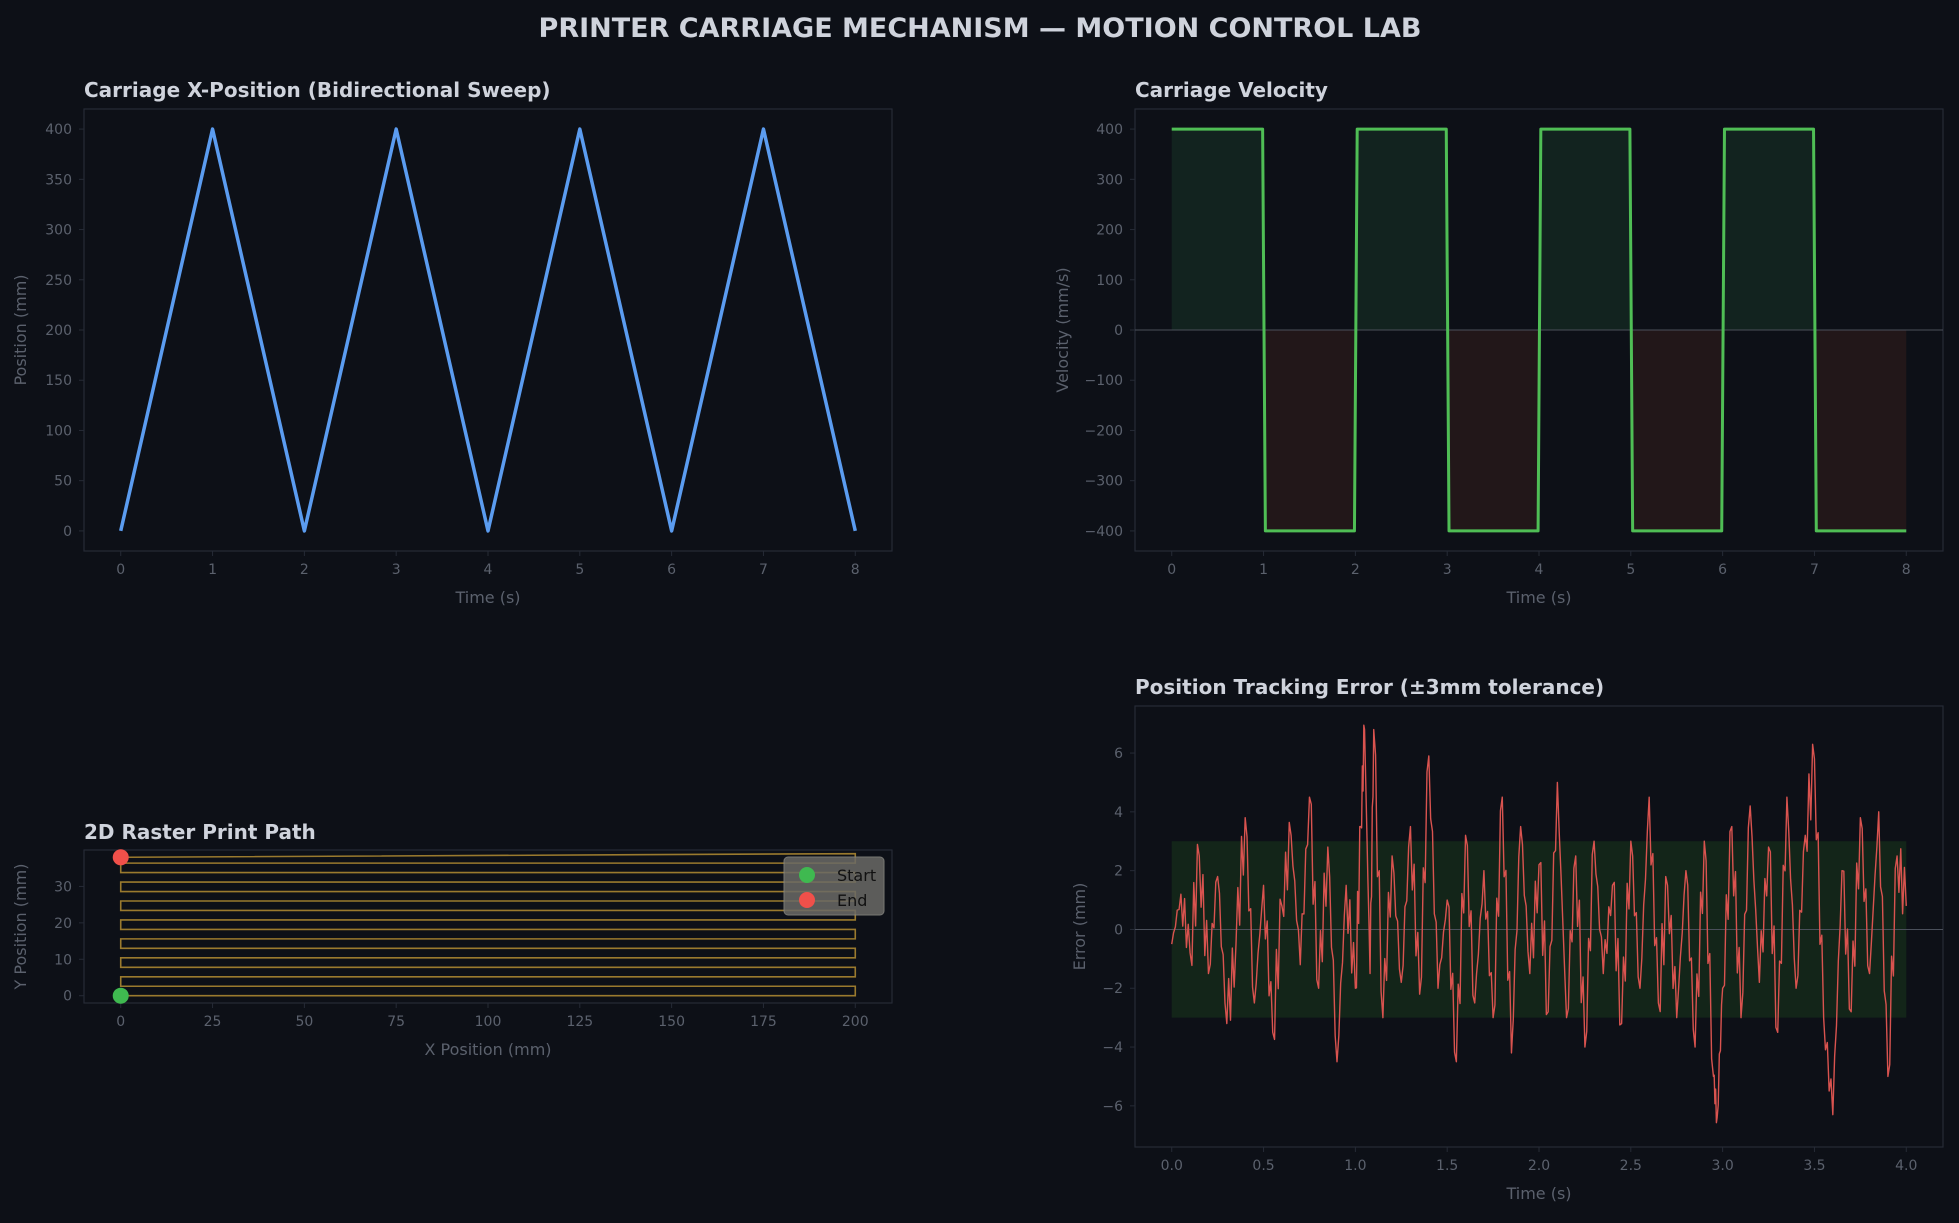 This screenshot has width=1959, height=1223. Describe the element at coordinates (58, 231) in the screenshot. I see `position-ytick-label: 300` at that location.